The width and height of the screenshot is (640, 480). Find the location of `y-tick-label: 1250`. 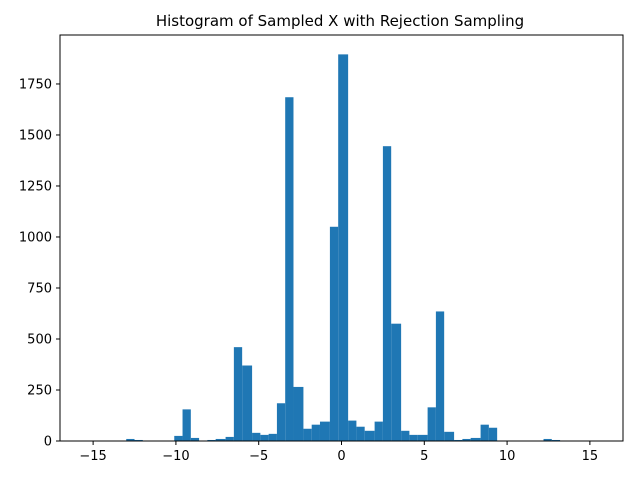

y-tick-label: 1250 is located at coordinates (35, 186).